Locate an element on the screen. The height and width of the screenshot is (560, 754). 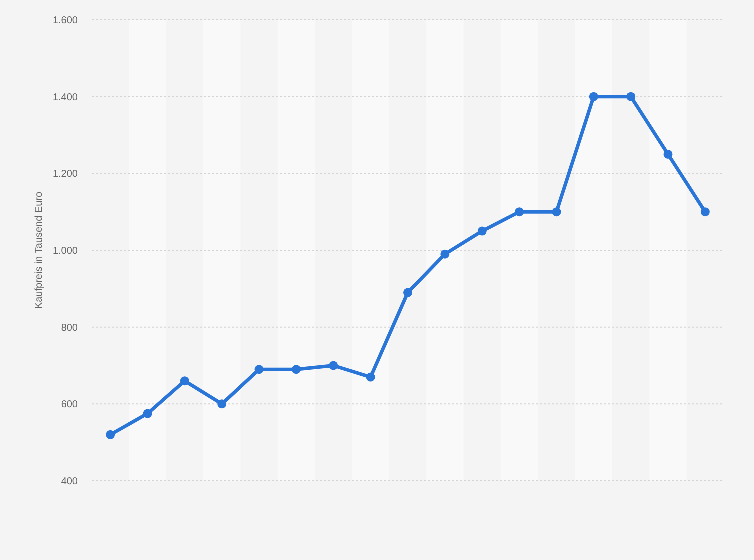
y-tick-label: 1.400 is located at coordinates (65, 98).